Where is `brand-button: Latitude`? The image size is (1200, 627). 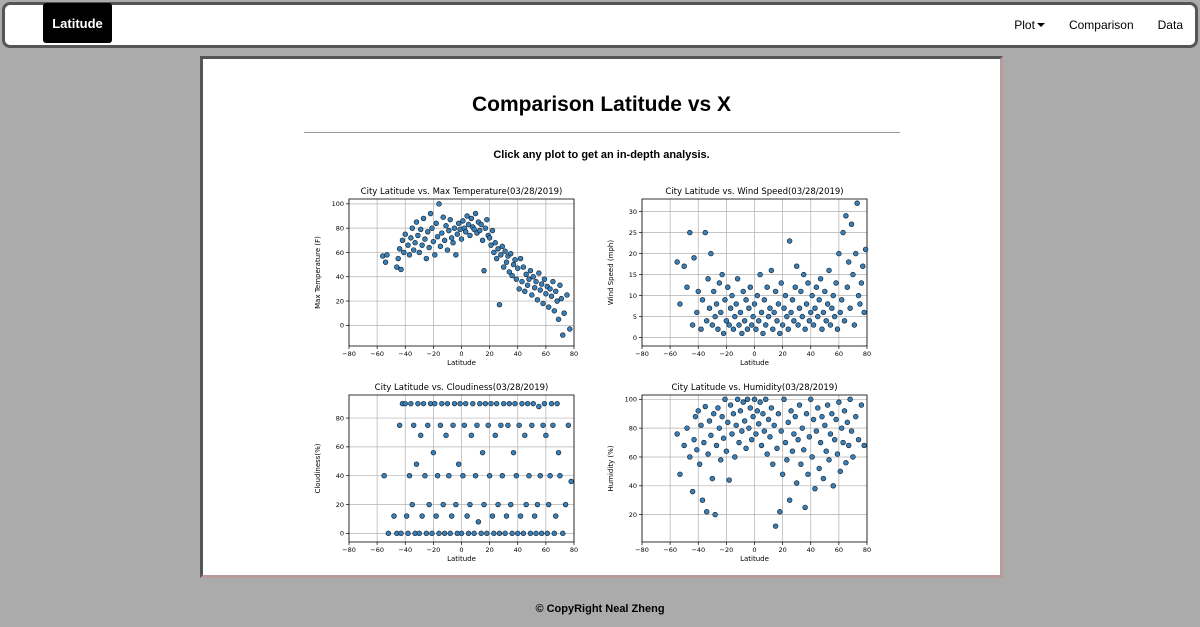 brand-button: Latitude is located at coordinates (77, 23).